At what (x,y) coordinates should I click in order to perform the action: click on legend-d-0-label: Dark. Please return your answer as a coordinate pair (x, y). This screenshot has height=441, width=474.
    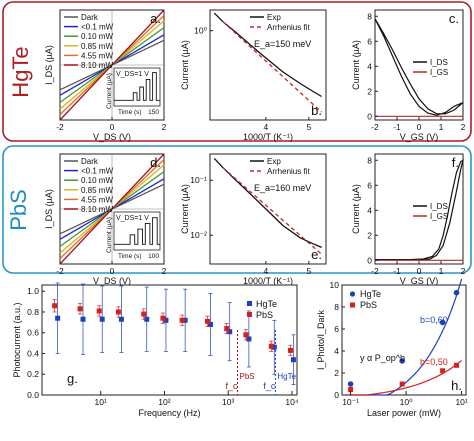
    Looking at the image, I should click on (90, 161).